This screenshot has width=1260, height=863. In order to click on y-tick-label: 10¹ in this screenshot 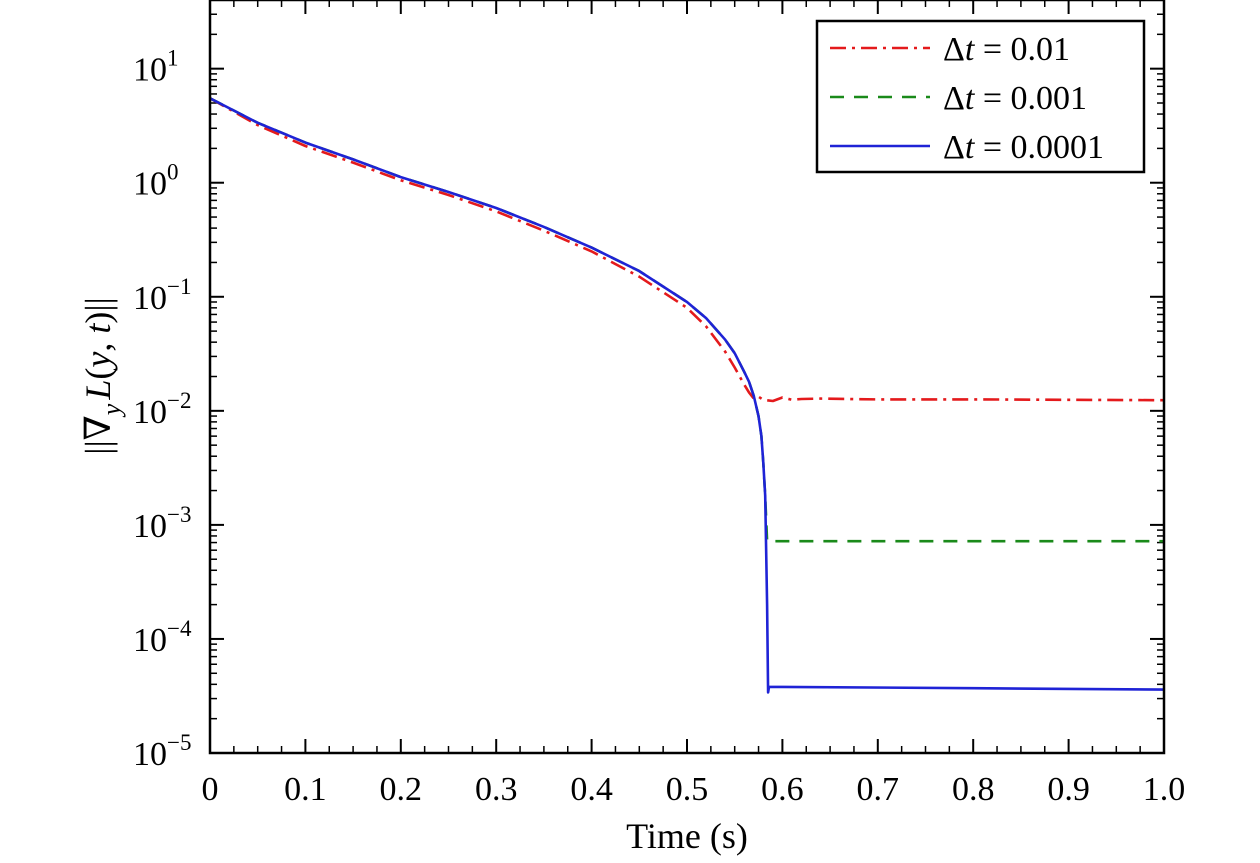, I will do `click(156, 67)`.